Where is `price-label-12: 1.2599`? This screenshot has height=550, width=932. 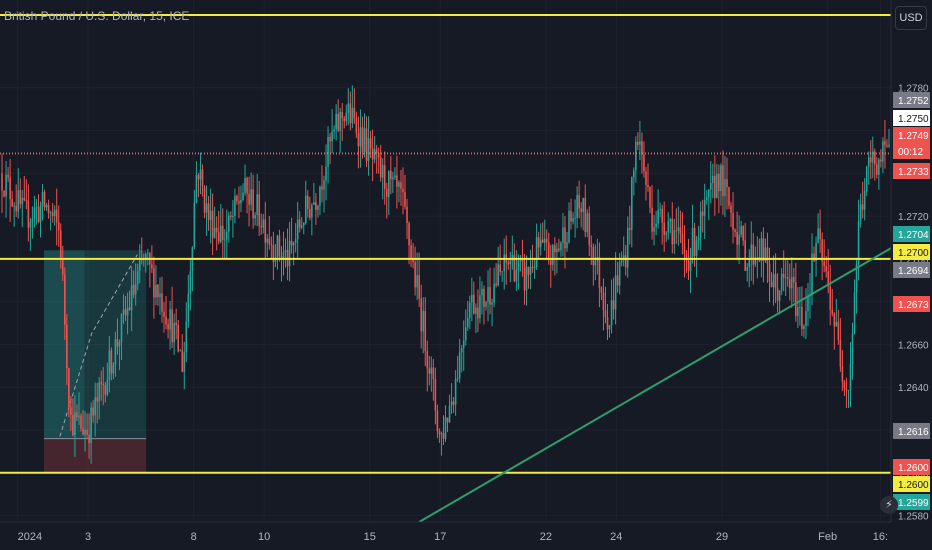
price-label-12: 1.2599 is located at coordinates (913, 503).